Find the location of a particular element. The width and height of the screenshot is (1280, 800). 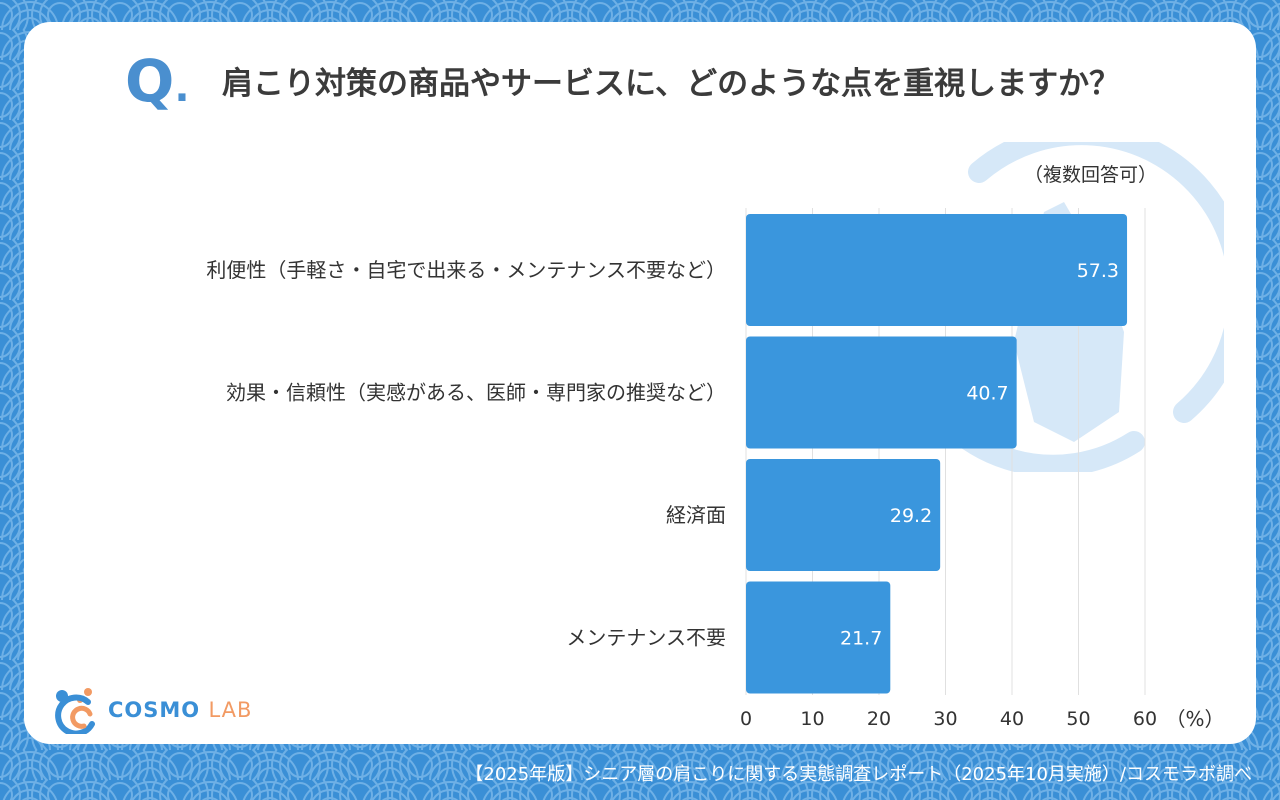

bar-value-label: 40.7 is located at coordinates (987, 394).